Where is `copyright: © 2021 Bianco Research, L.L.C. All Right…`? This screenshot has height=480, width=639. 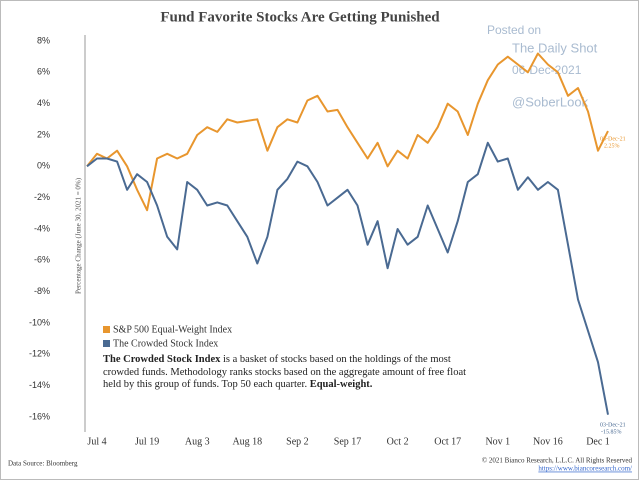 copyright: © 2021 Bianco Research, L.L.C. All Right… is located at coordinates (557, 461).